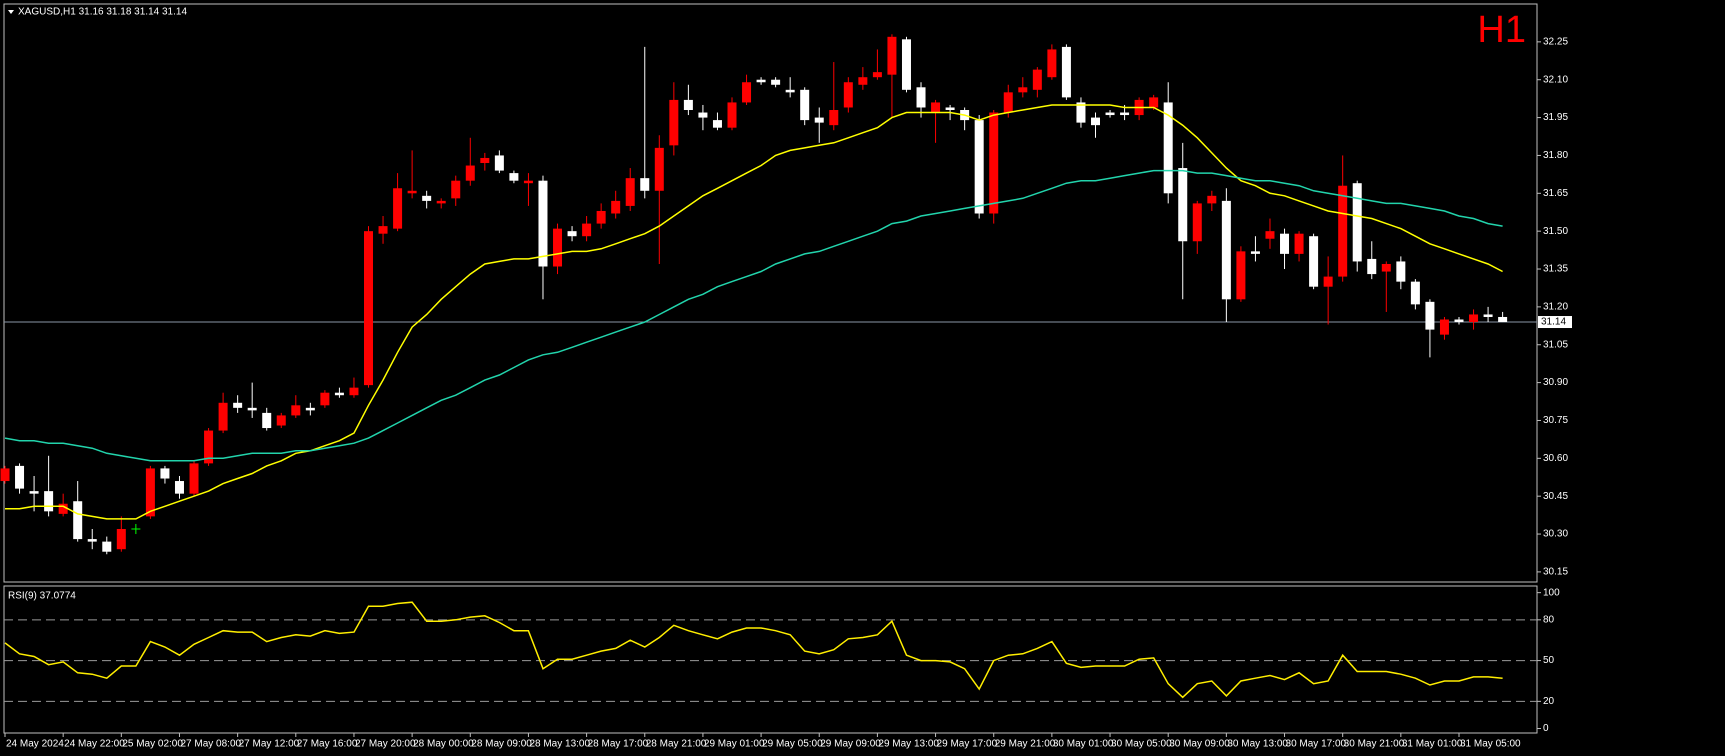 The image size is (1725, 756). Describe the element at coordinates (1555, 193) in the screenshot. I see `y-tick-label: 31.65` at that location.